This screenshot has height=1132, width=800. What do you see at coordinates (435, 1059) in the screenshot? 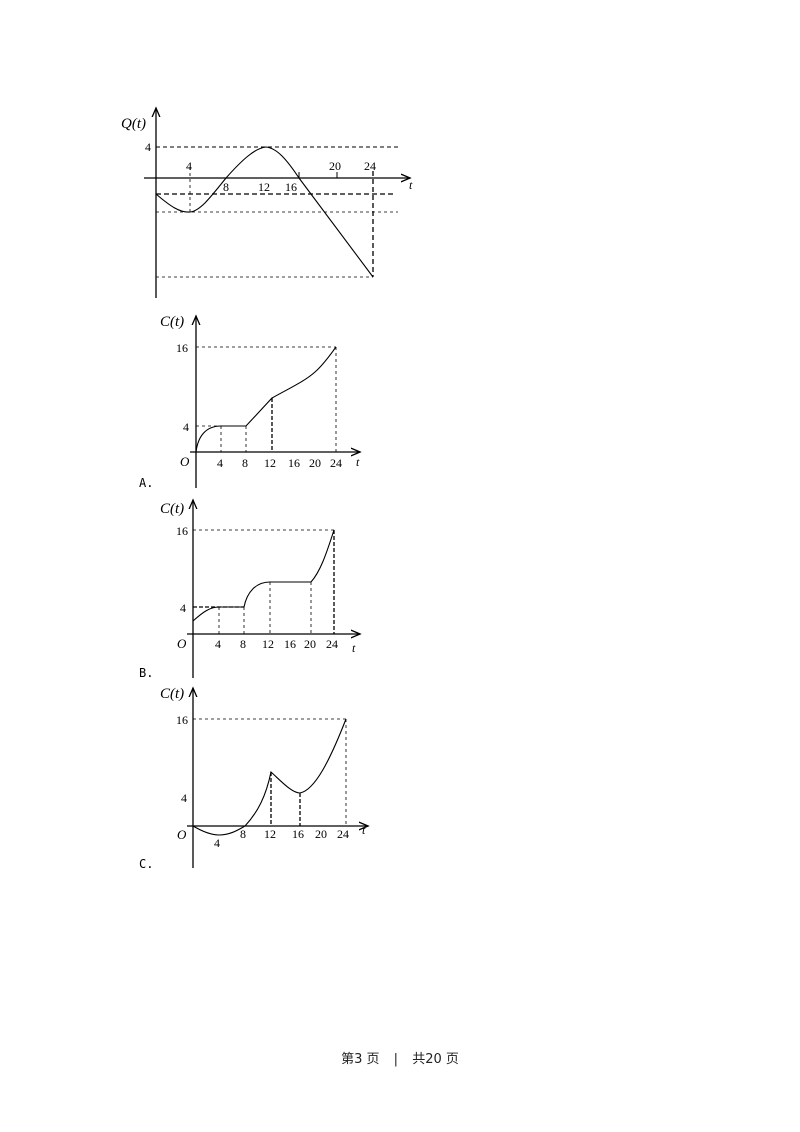
I see `total-pages: 共20 页` at bounding box center [435, 1059].